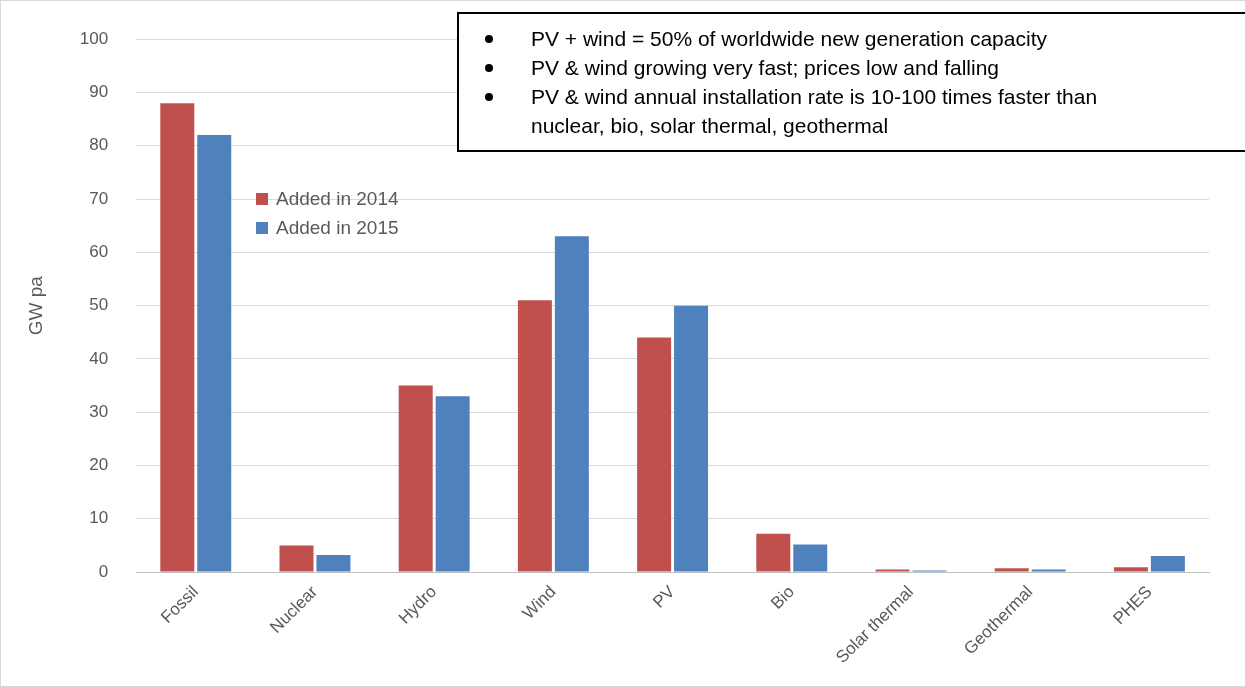 The height and width of the screenshot is (687, 1246). I want to click on annotation: PV & wind growing very fast; prices low and falling, so click(765, 68).